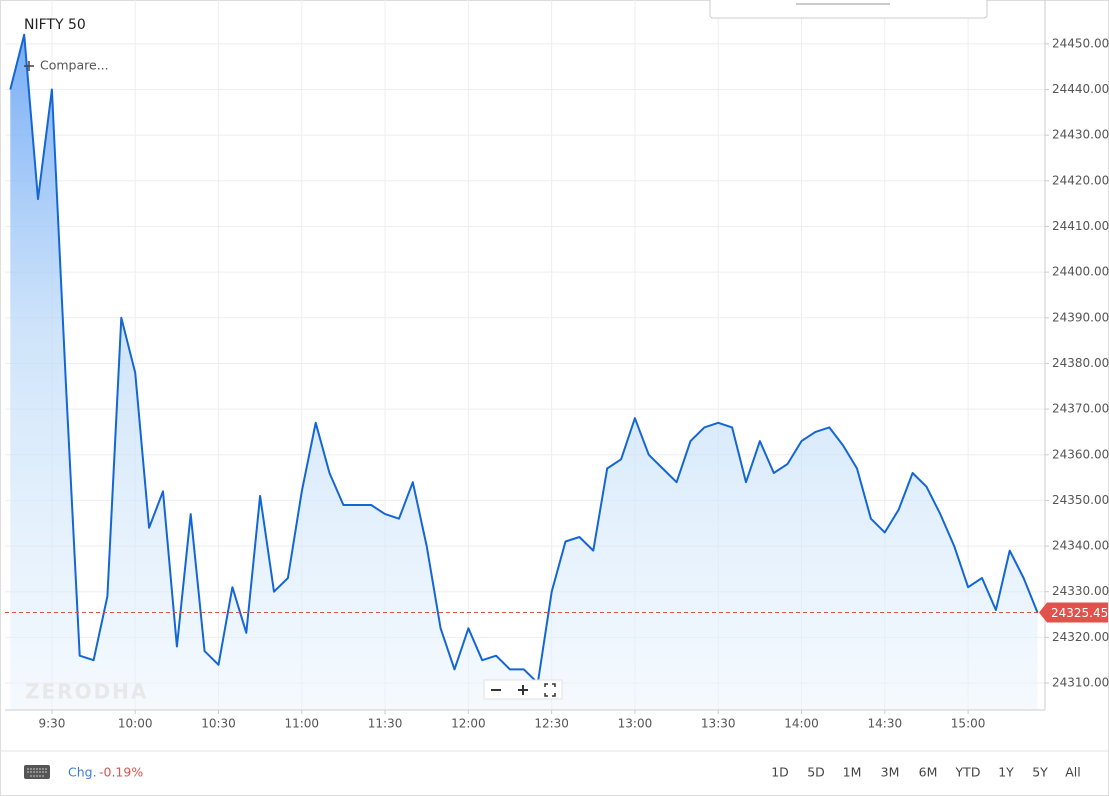 Image resolution: width=1109 pixels, height=796 pixels. What do you see at coordinates (1080, 454) in the screenshot?
I see `y-tick-label: 24360.00` at bounding box center [1080, 454].